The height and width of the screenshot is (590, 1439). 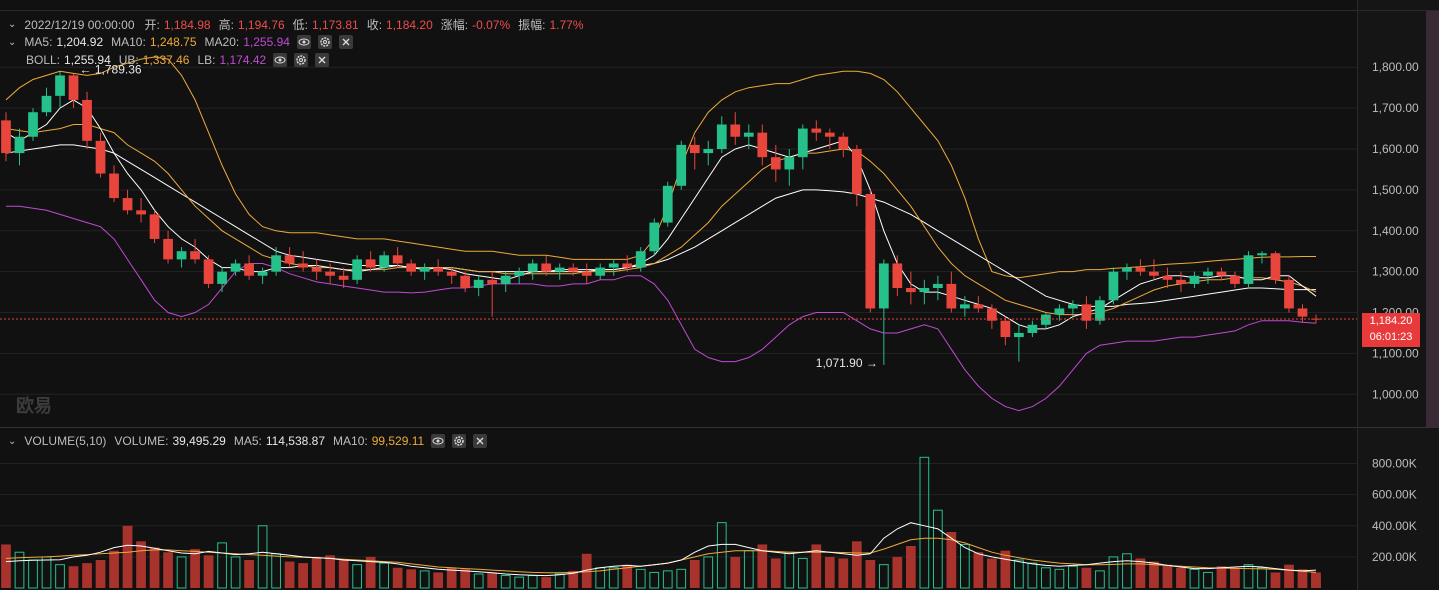 I want to click on boll-label: BOLL:, so click(x=43, y=60).